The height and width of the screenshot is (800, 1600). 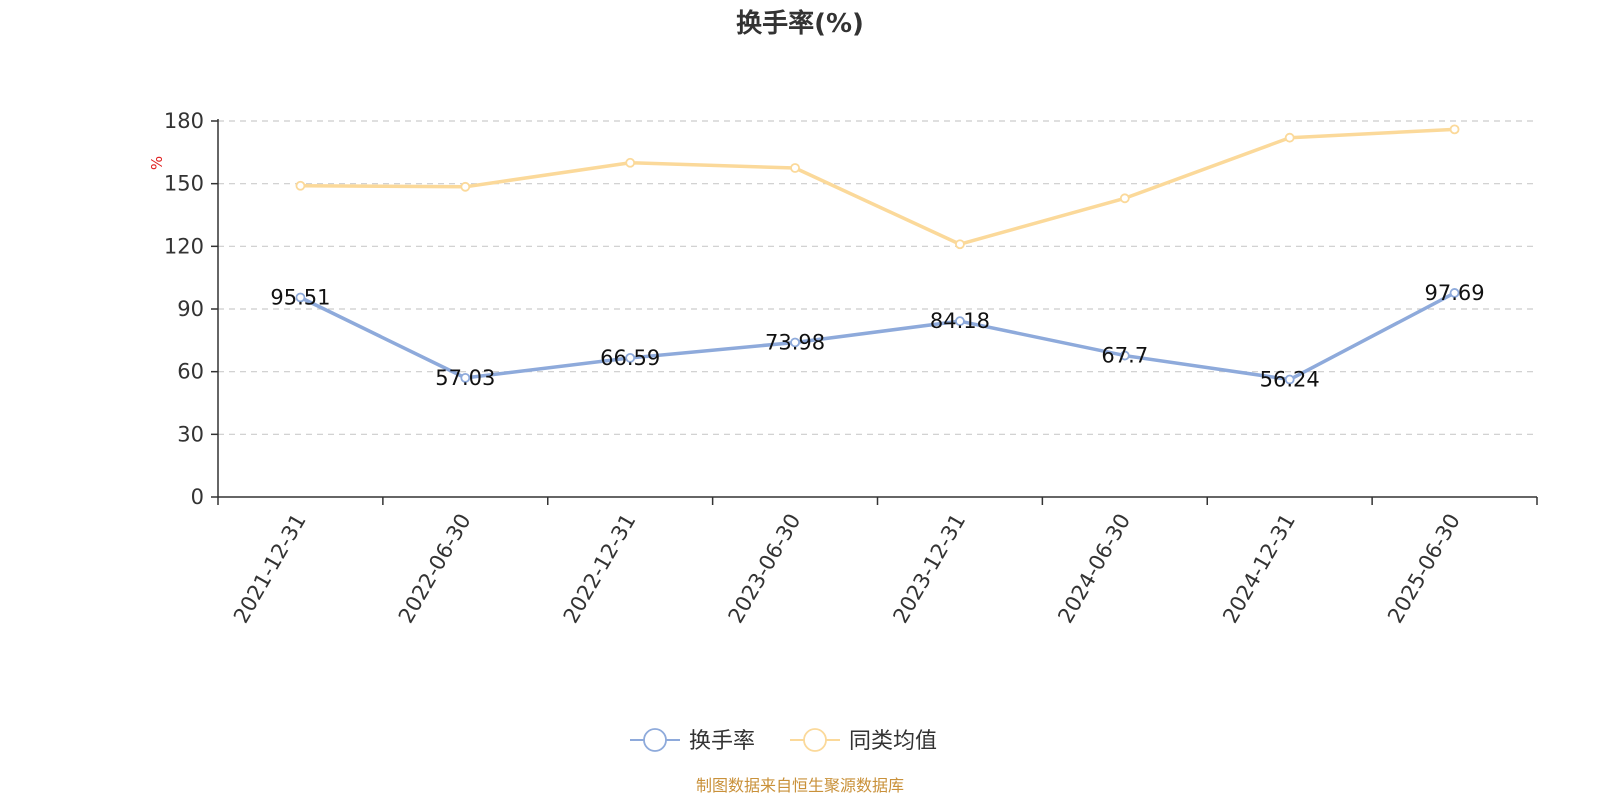 I want to click on y-tick-label: 120, so click(x=184, y=246).